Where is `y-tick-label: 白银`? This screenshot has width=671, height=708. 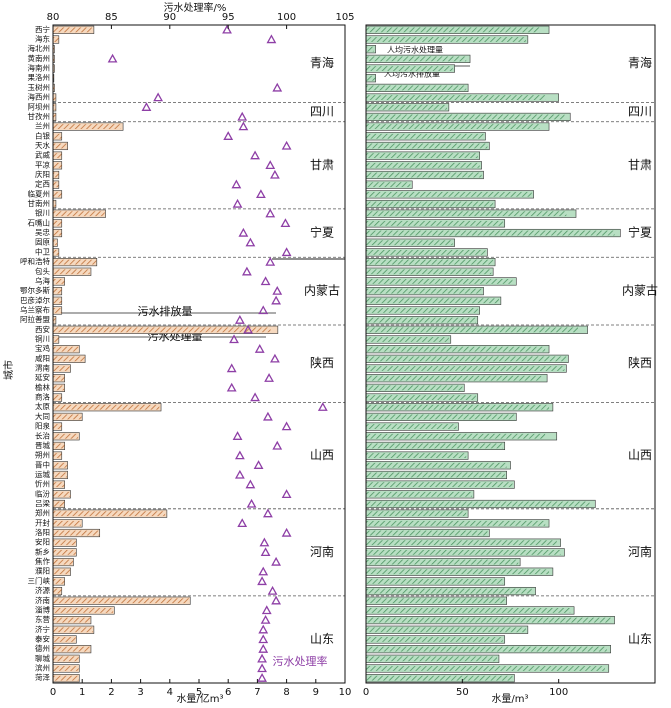 y-tick-label: 白银 is located at coordinates (42, 135).